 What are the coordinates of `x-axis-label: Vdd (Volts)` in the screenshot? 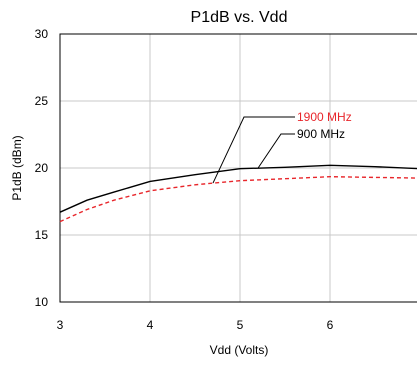 It's located at (239, 350).